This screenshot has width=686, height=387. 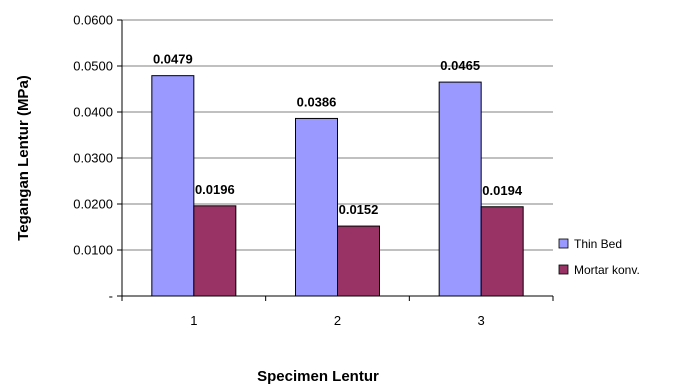 What do you see at coordinates (563, 243) in the screenshot?
I see `legend-swatch-thin-bed` at bounding box center [563, 243].